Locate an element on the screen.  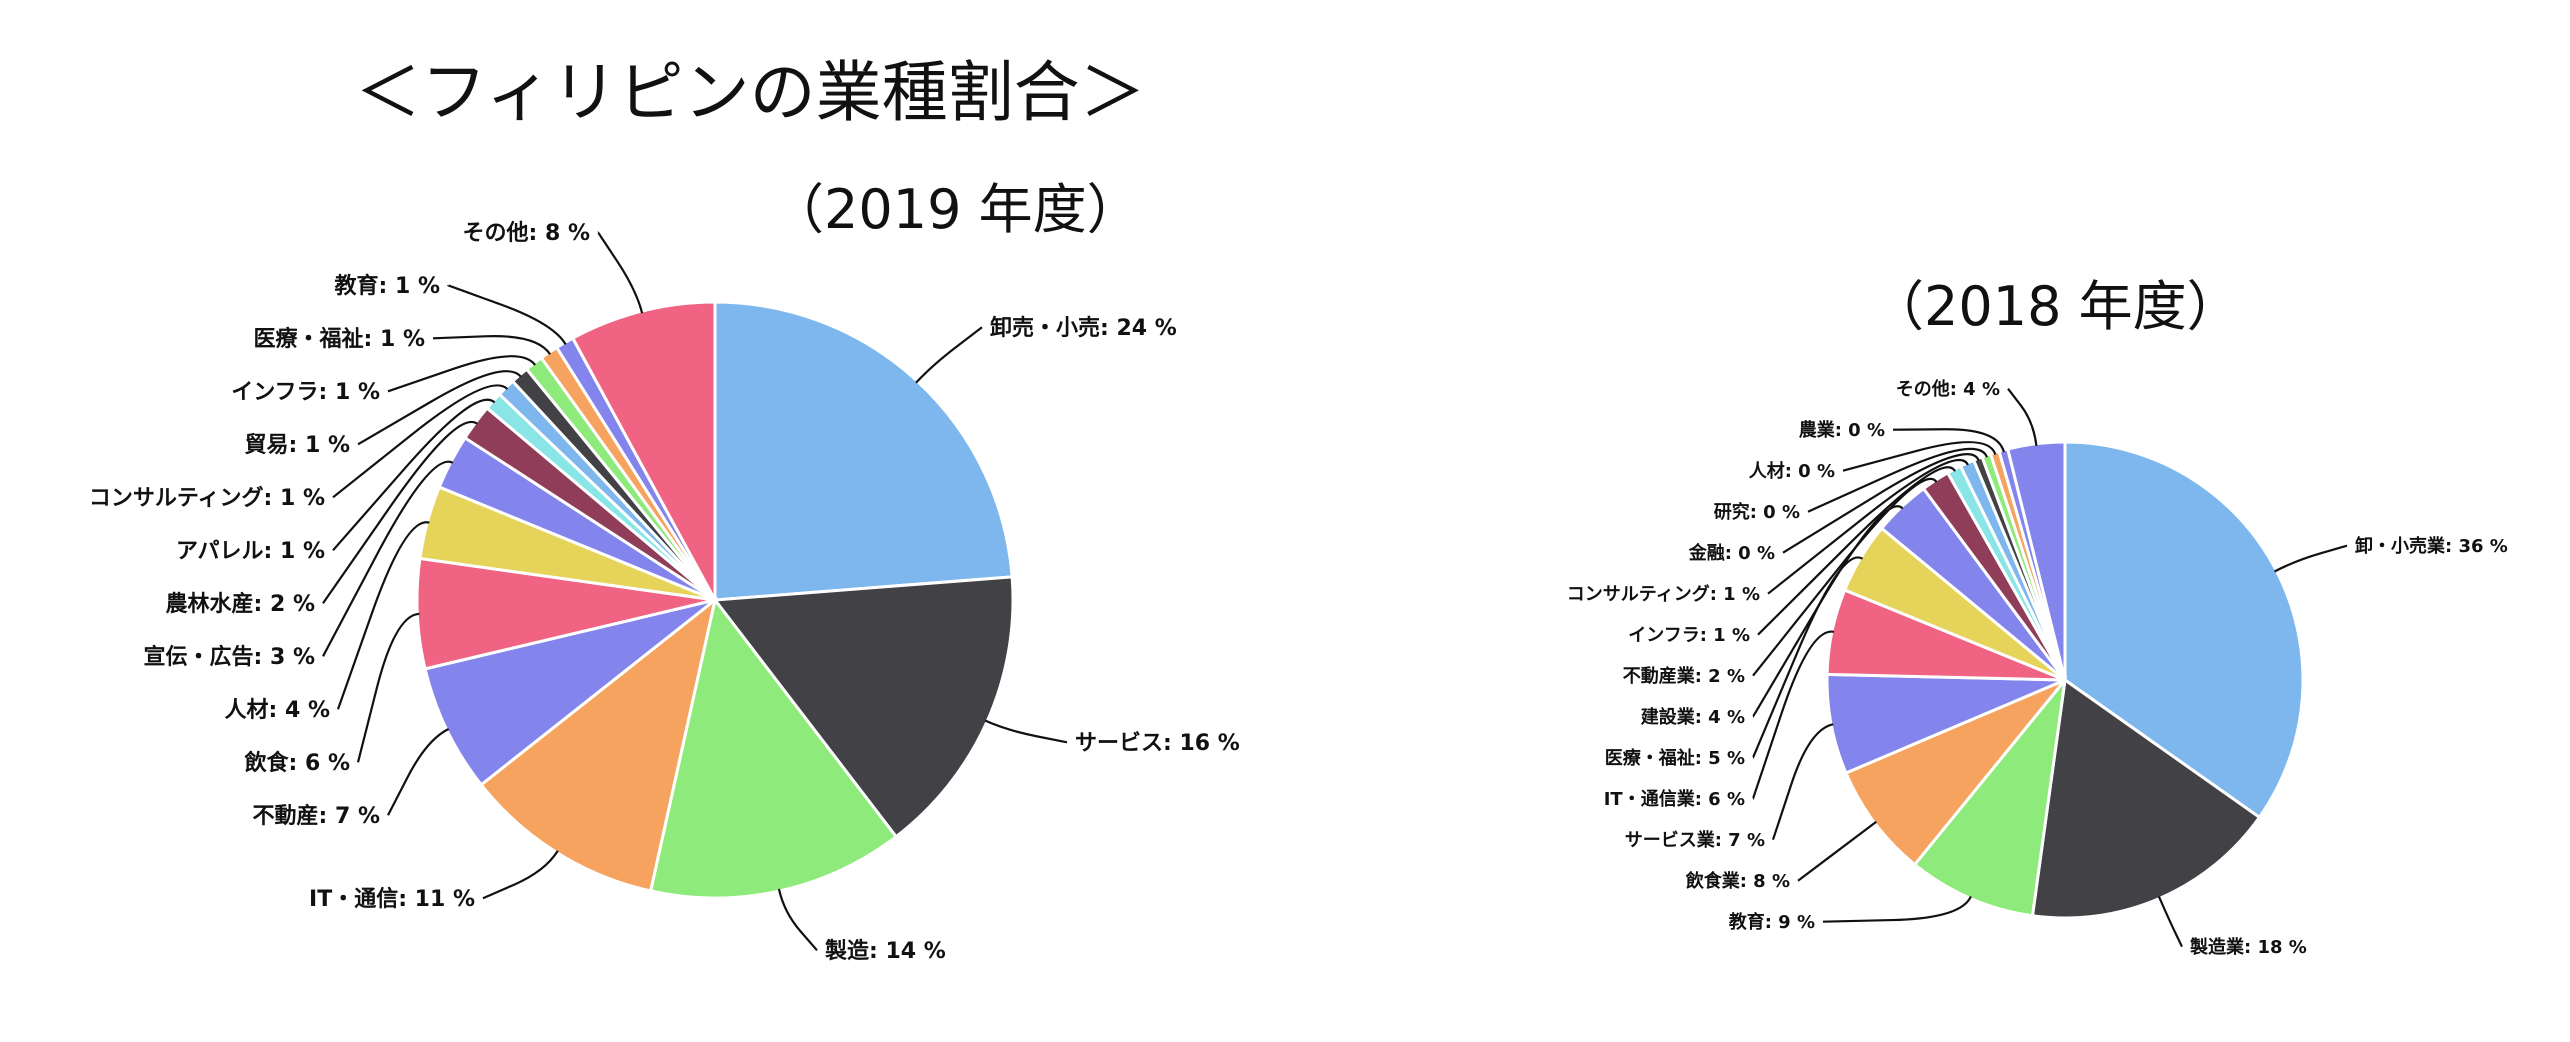
main-title: ＜フィリピンの業種割合＞ is located at coordinates (750, 92).